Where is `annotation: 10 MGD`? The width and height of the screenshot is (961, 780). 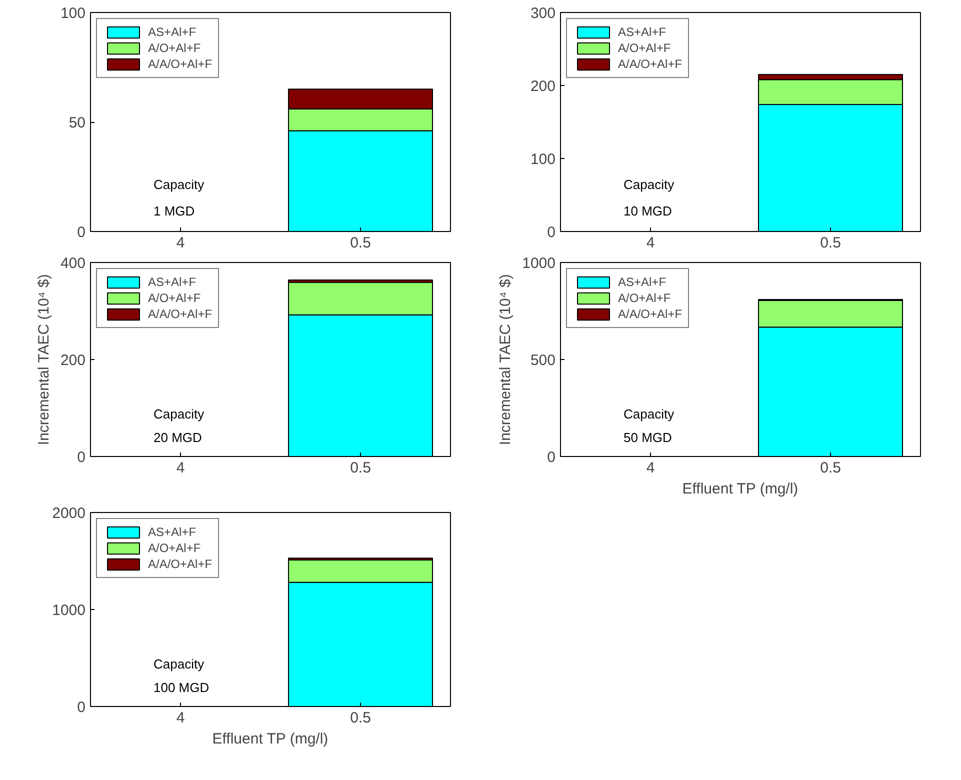
annotation: 10 MGD is located at coordinates (648, 210).